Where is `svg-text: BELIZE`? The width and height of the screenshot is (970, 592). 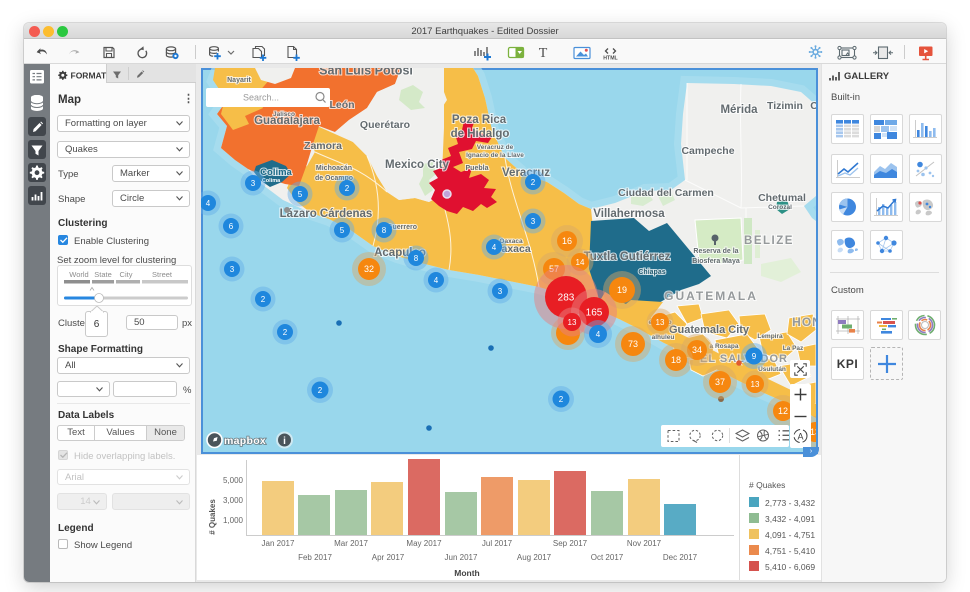
svg-text: BELIZE is located at coordinates (769, 241).